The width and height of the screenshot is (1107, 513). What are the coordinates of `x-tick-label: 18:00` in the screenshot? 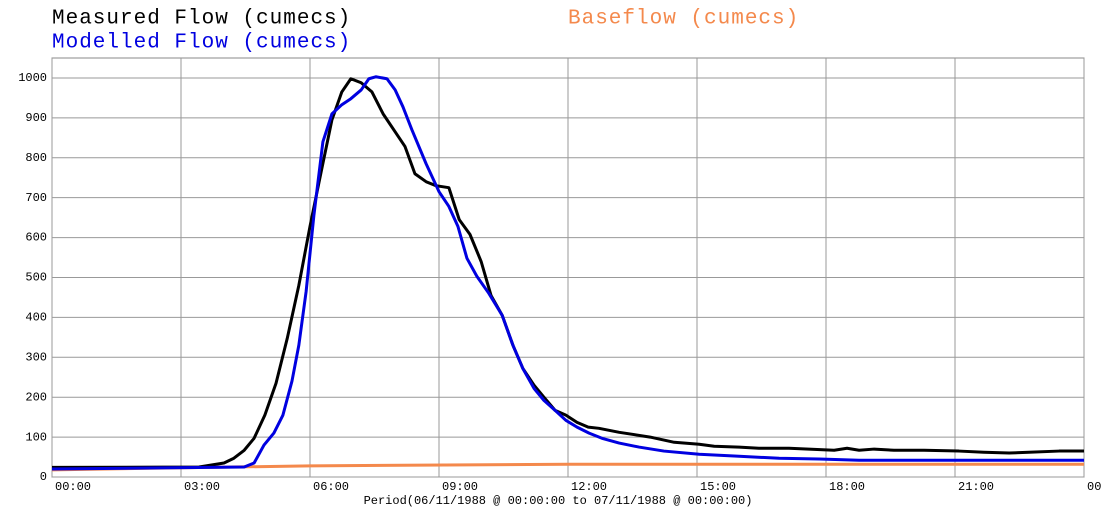 It's located at (847, 487).